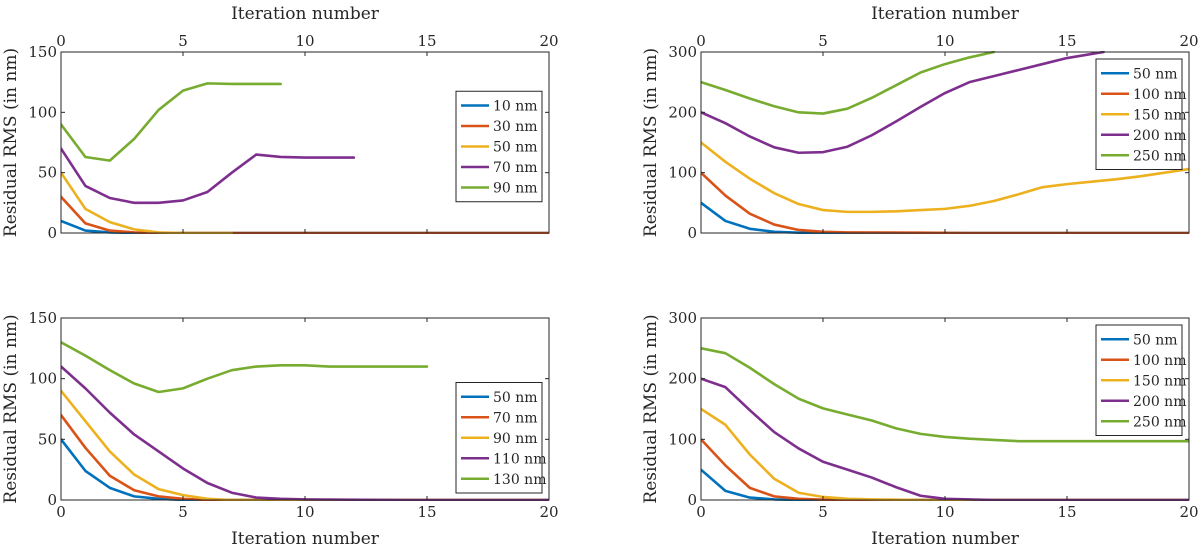 The height and width of the screenshot is (547, 1200). I want to click on legend-box, so click(499, 146).